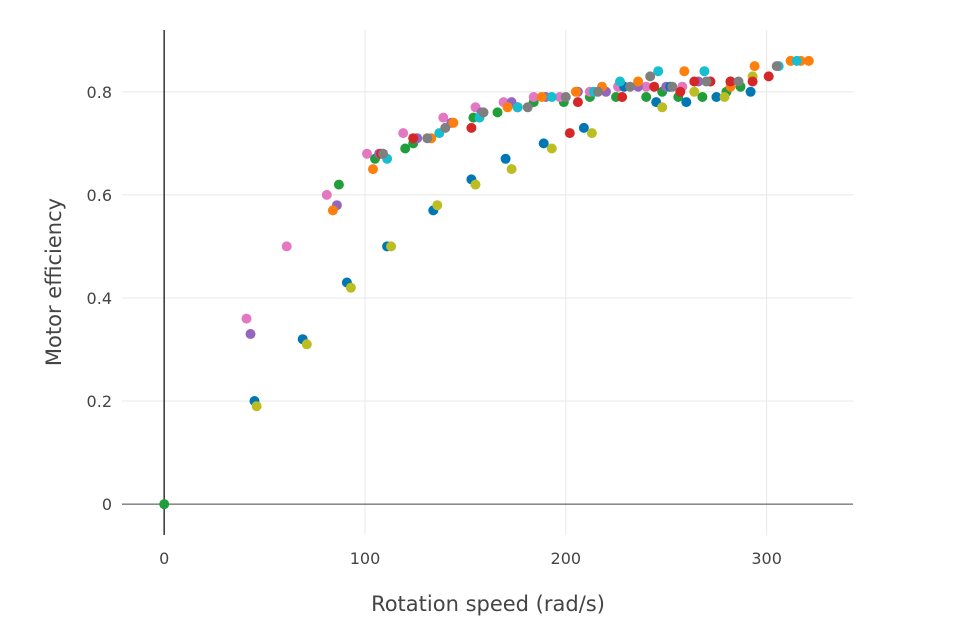 The height and width of the screenshot is (640, 958). What do you see at coordinates (766, 558) in the screenshot?
I see `x-tick-label: 300` at bounding box center [766, 558].